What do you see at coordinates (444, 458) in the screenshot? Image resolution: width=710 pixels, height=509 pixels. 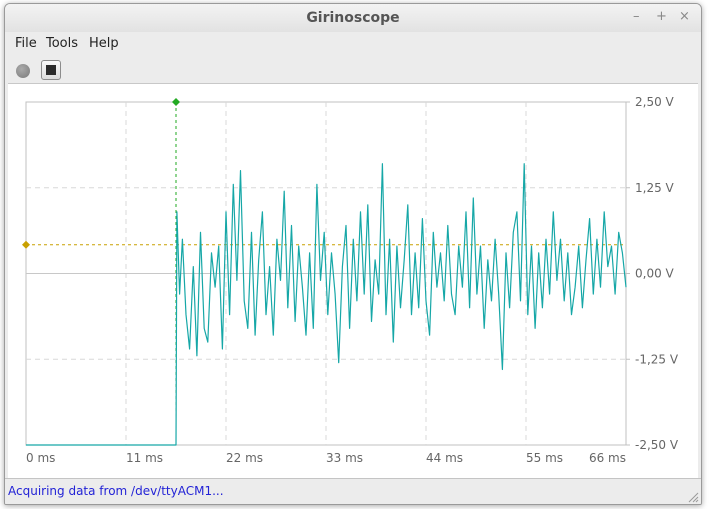 I see `x-tick-label: 44 ms` at bounding box center [444, 458].